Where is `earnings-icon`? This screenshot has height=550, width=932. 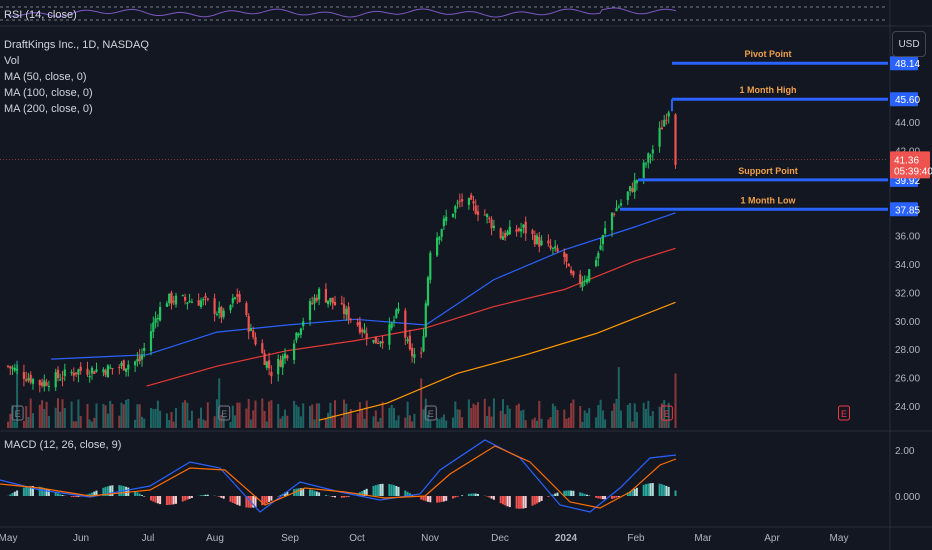 earnings-icon is located at coordinates (666, 413).